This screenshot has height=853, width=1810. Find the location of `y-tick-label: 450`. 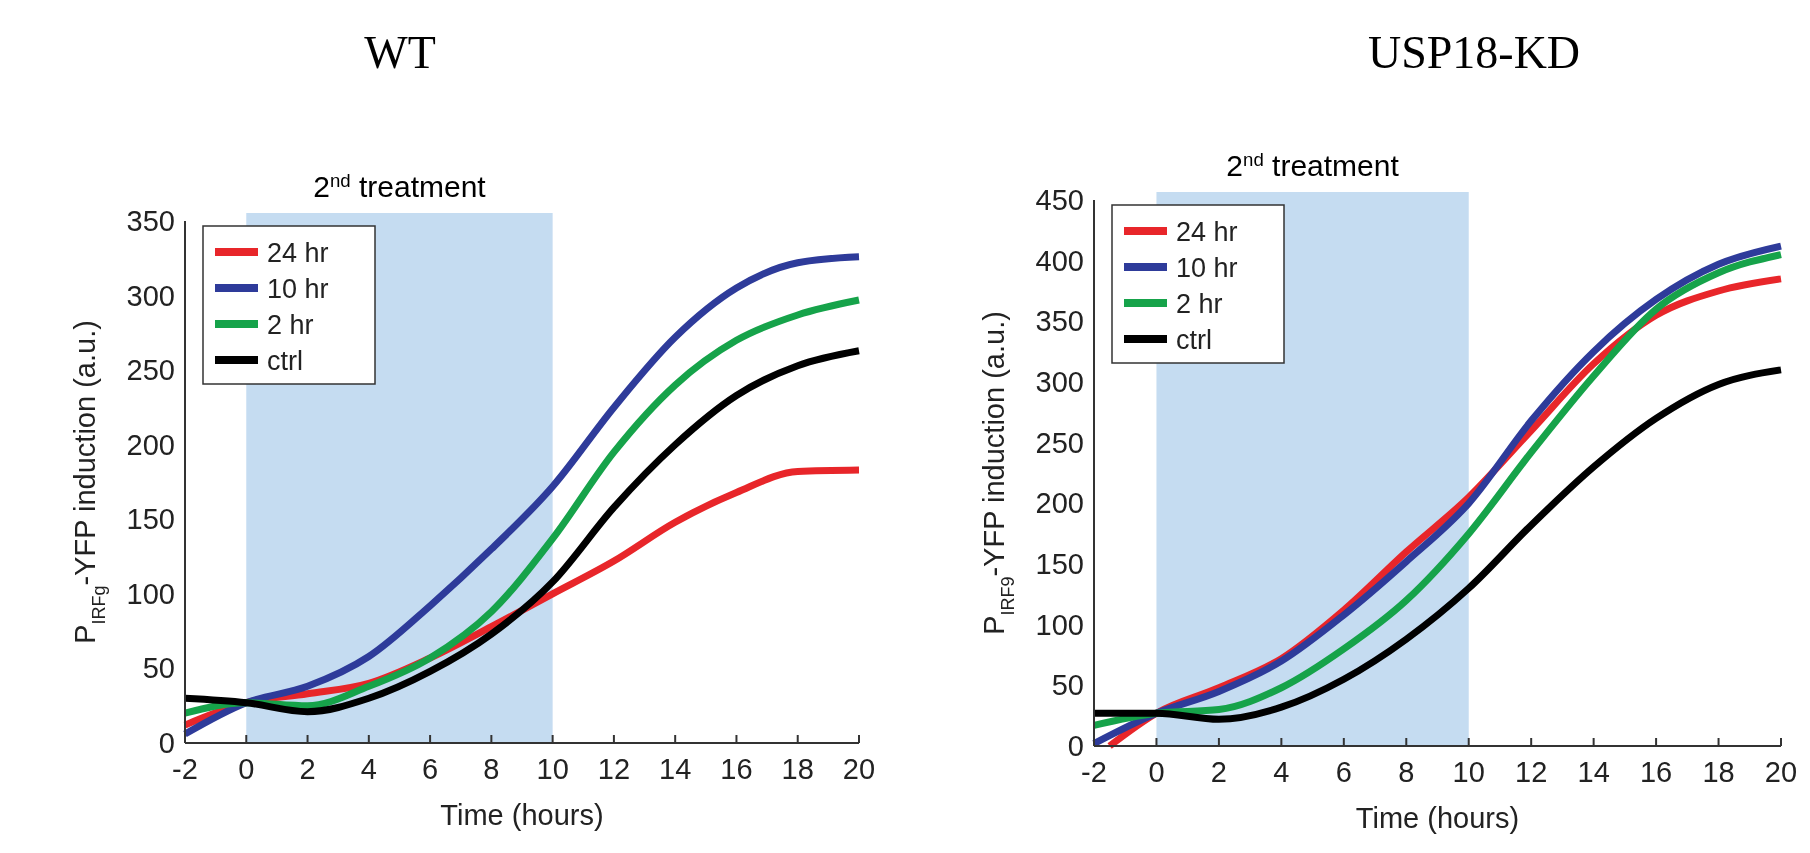

y-tick-label: 450 is located at coordinates (1059, 200).